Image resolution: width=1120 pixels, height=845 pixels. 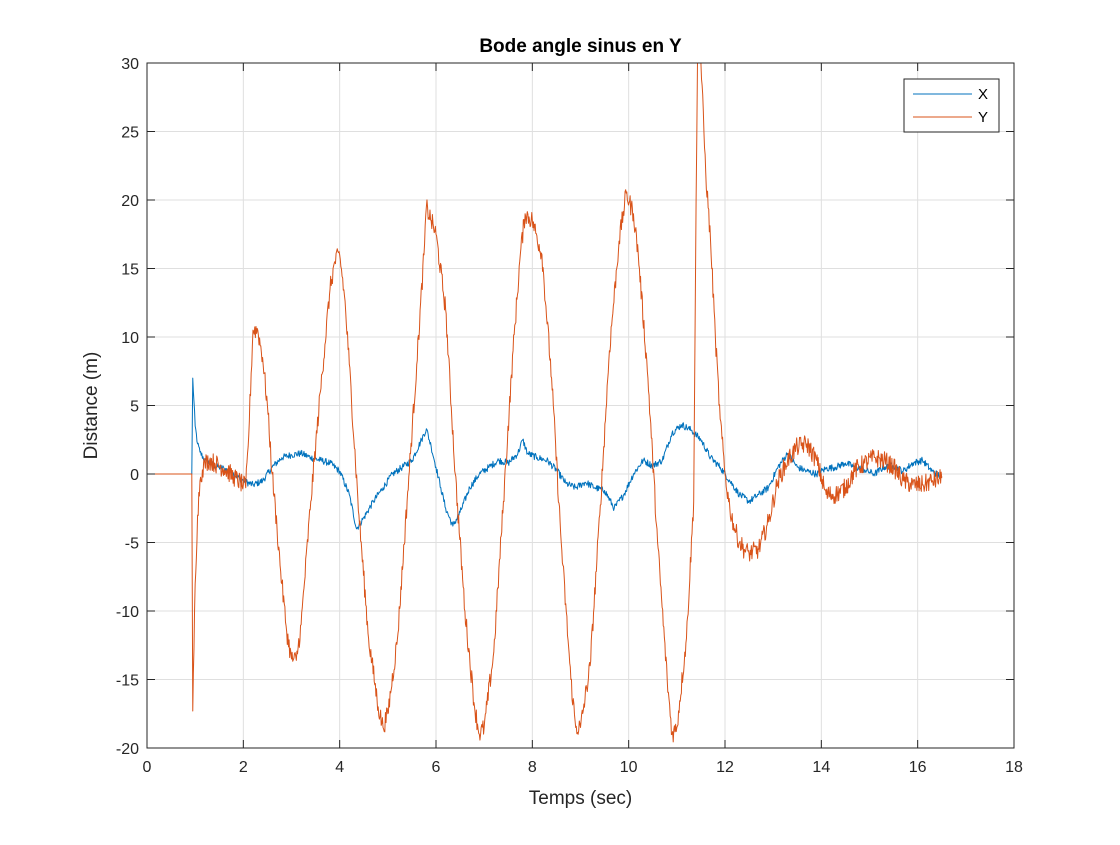 What do you see at coordinates (127, 749) in the screenshot?
I see `y-tick-label: -20` at bounding box center [127, 749].